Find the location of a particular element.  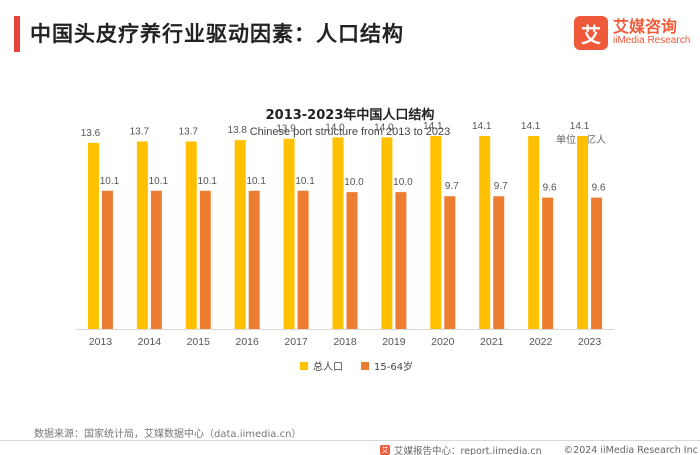

footer-copyright: ©2024 iiMedia Research Inc is located at coordinates (630, 449).